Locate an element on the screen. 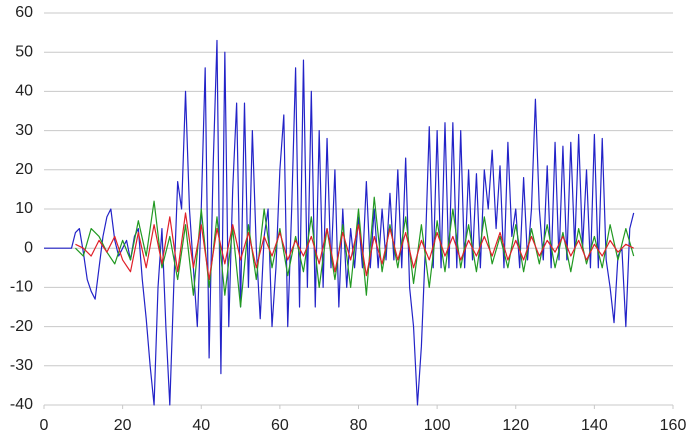 The width and height of the screenshot is (693, 447). x-tick-label: 0 is located at coordinates (44, 425).